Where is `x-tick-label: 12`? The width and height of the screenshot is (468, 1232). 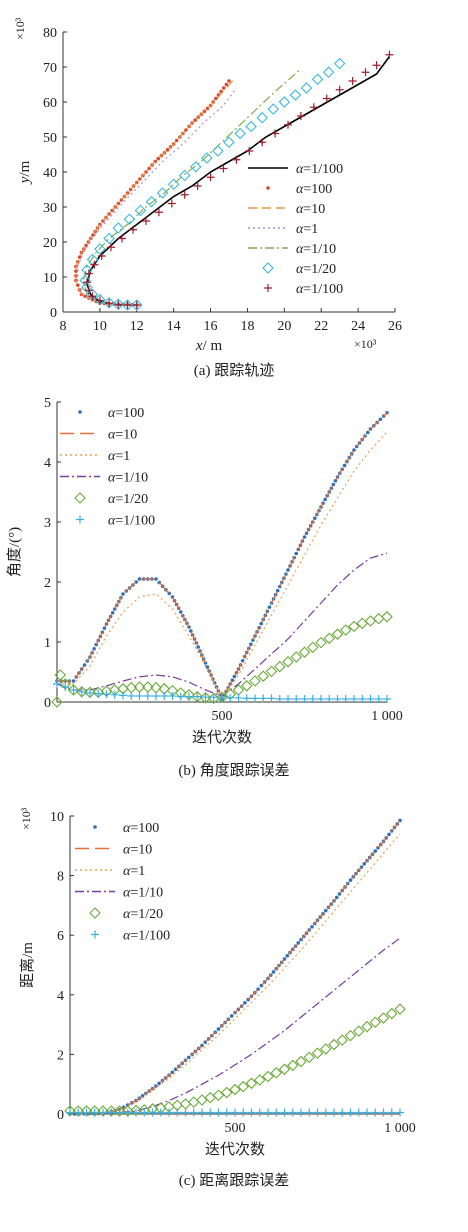
x-tick-label: 12 is located at coordinates (137, 326).